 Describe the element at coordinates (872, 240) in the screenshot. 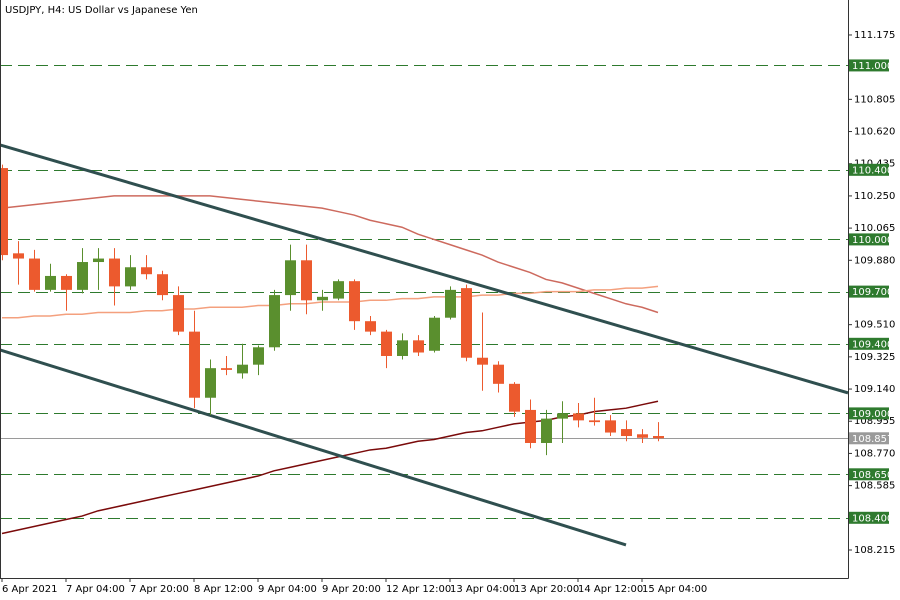

I see `level-label: 110.000` at that location.